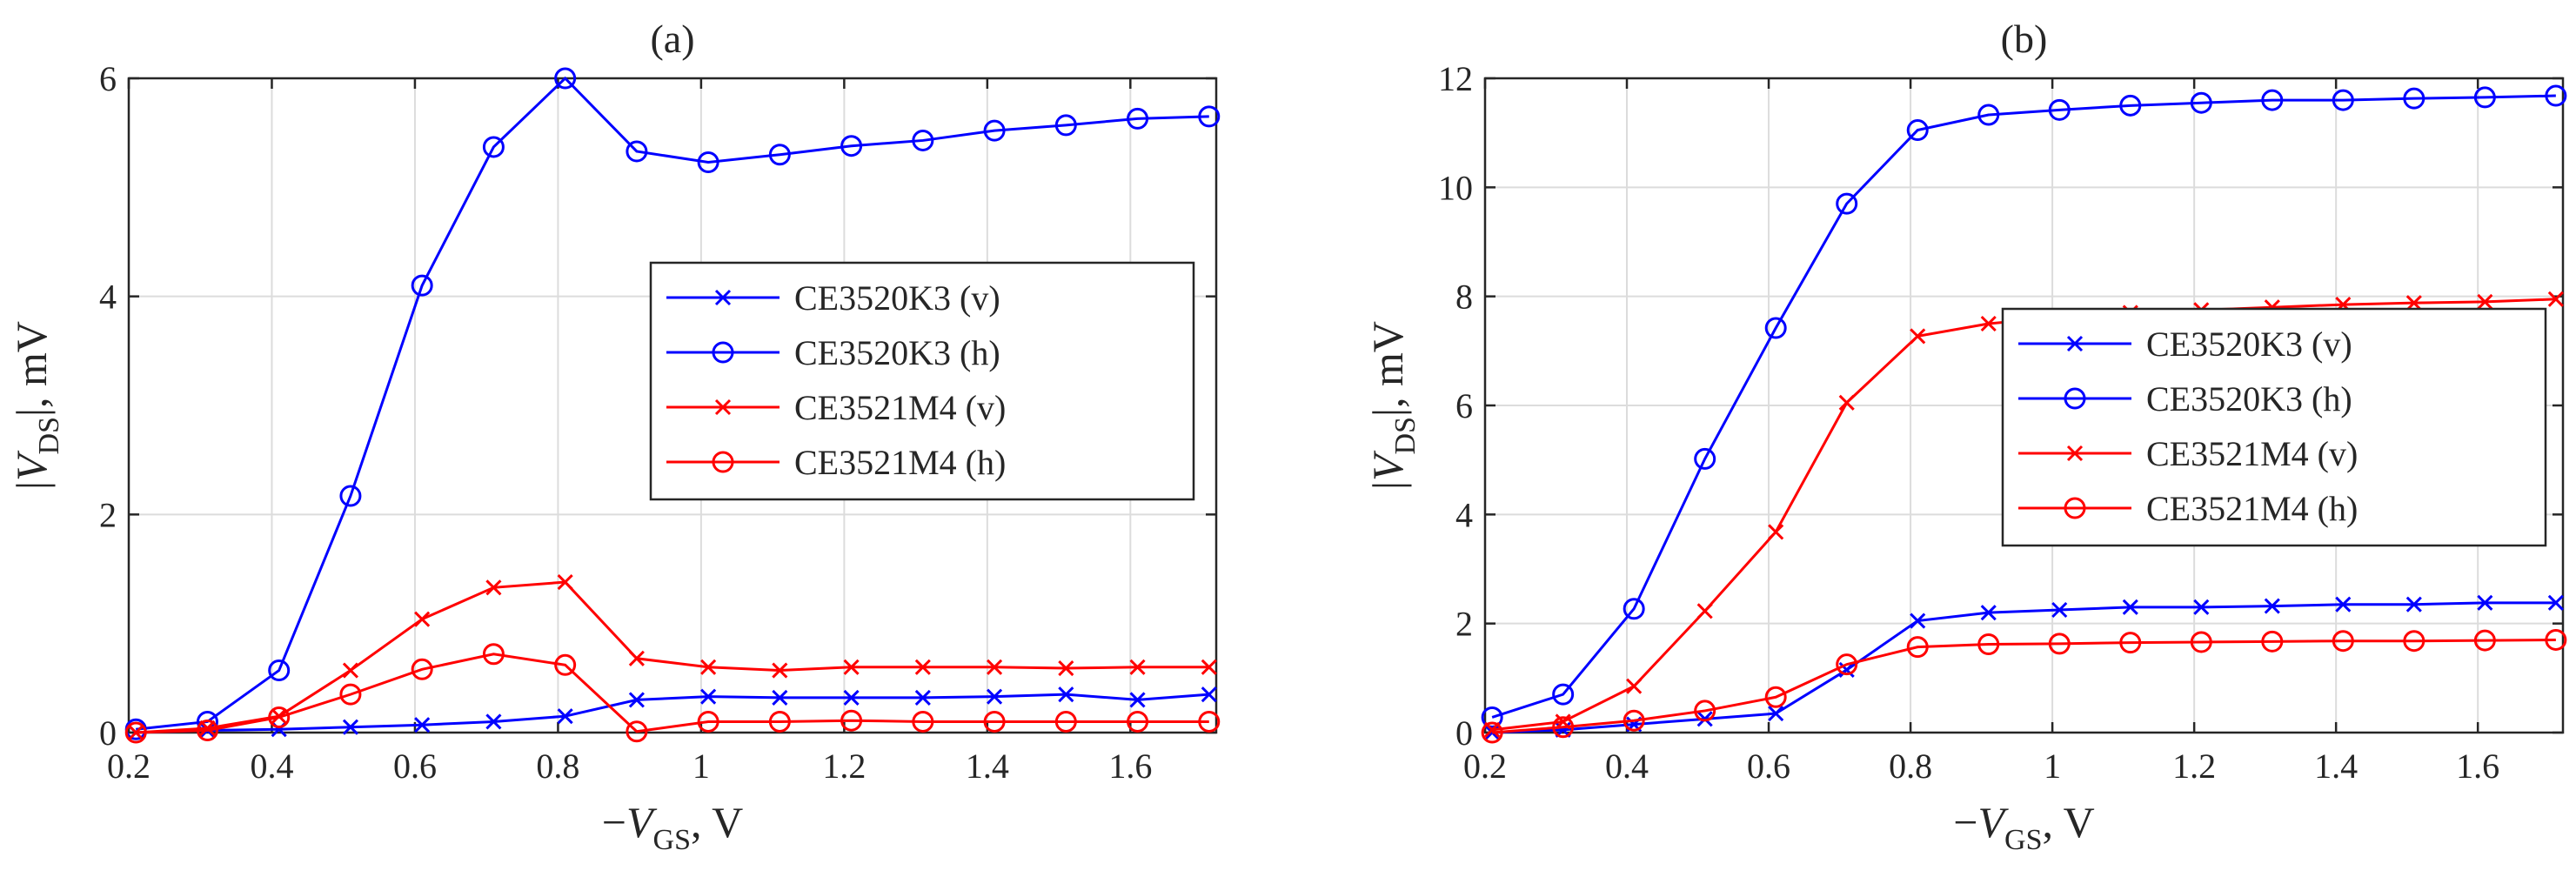  I want to click on x-axis-label-unit: , V, so click(717, 823).